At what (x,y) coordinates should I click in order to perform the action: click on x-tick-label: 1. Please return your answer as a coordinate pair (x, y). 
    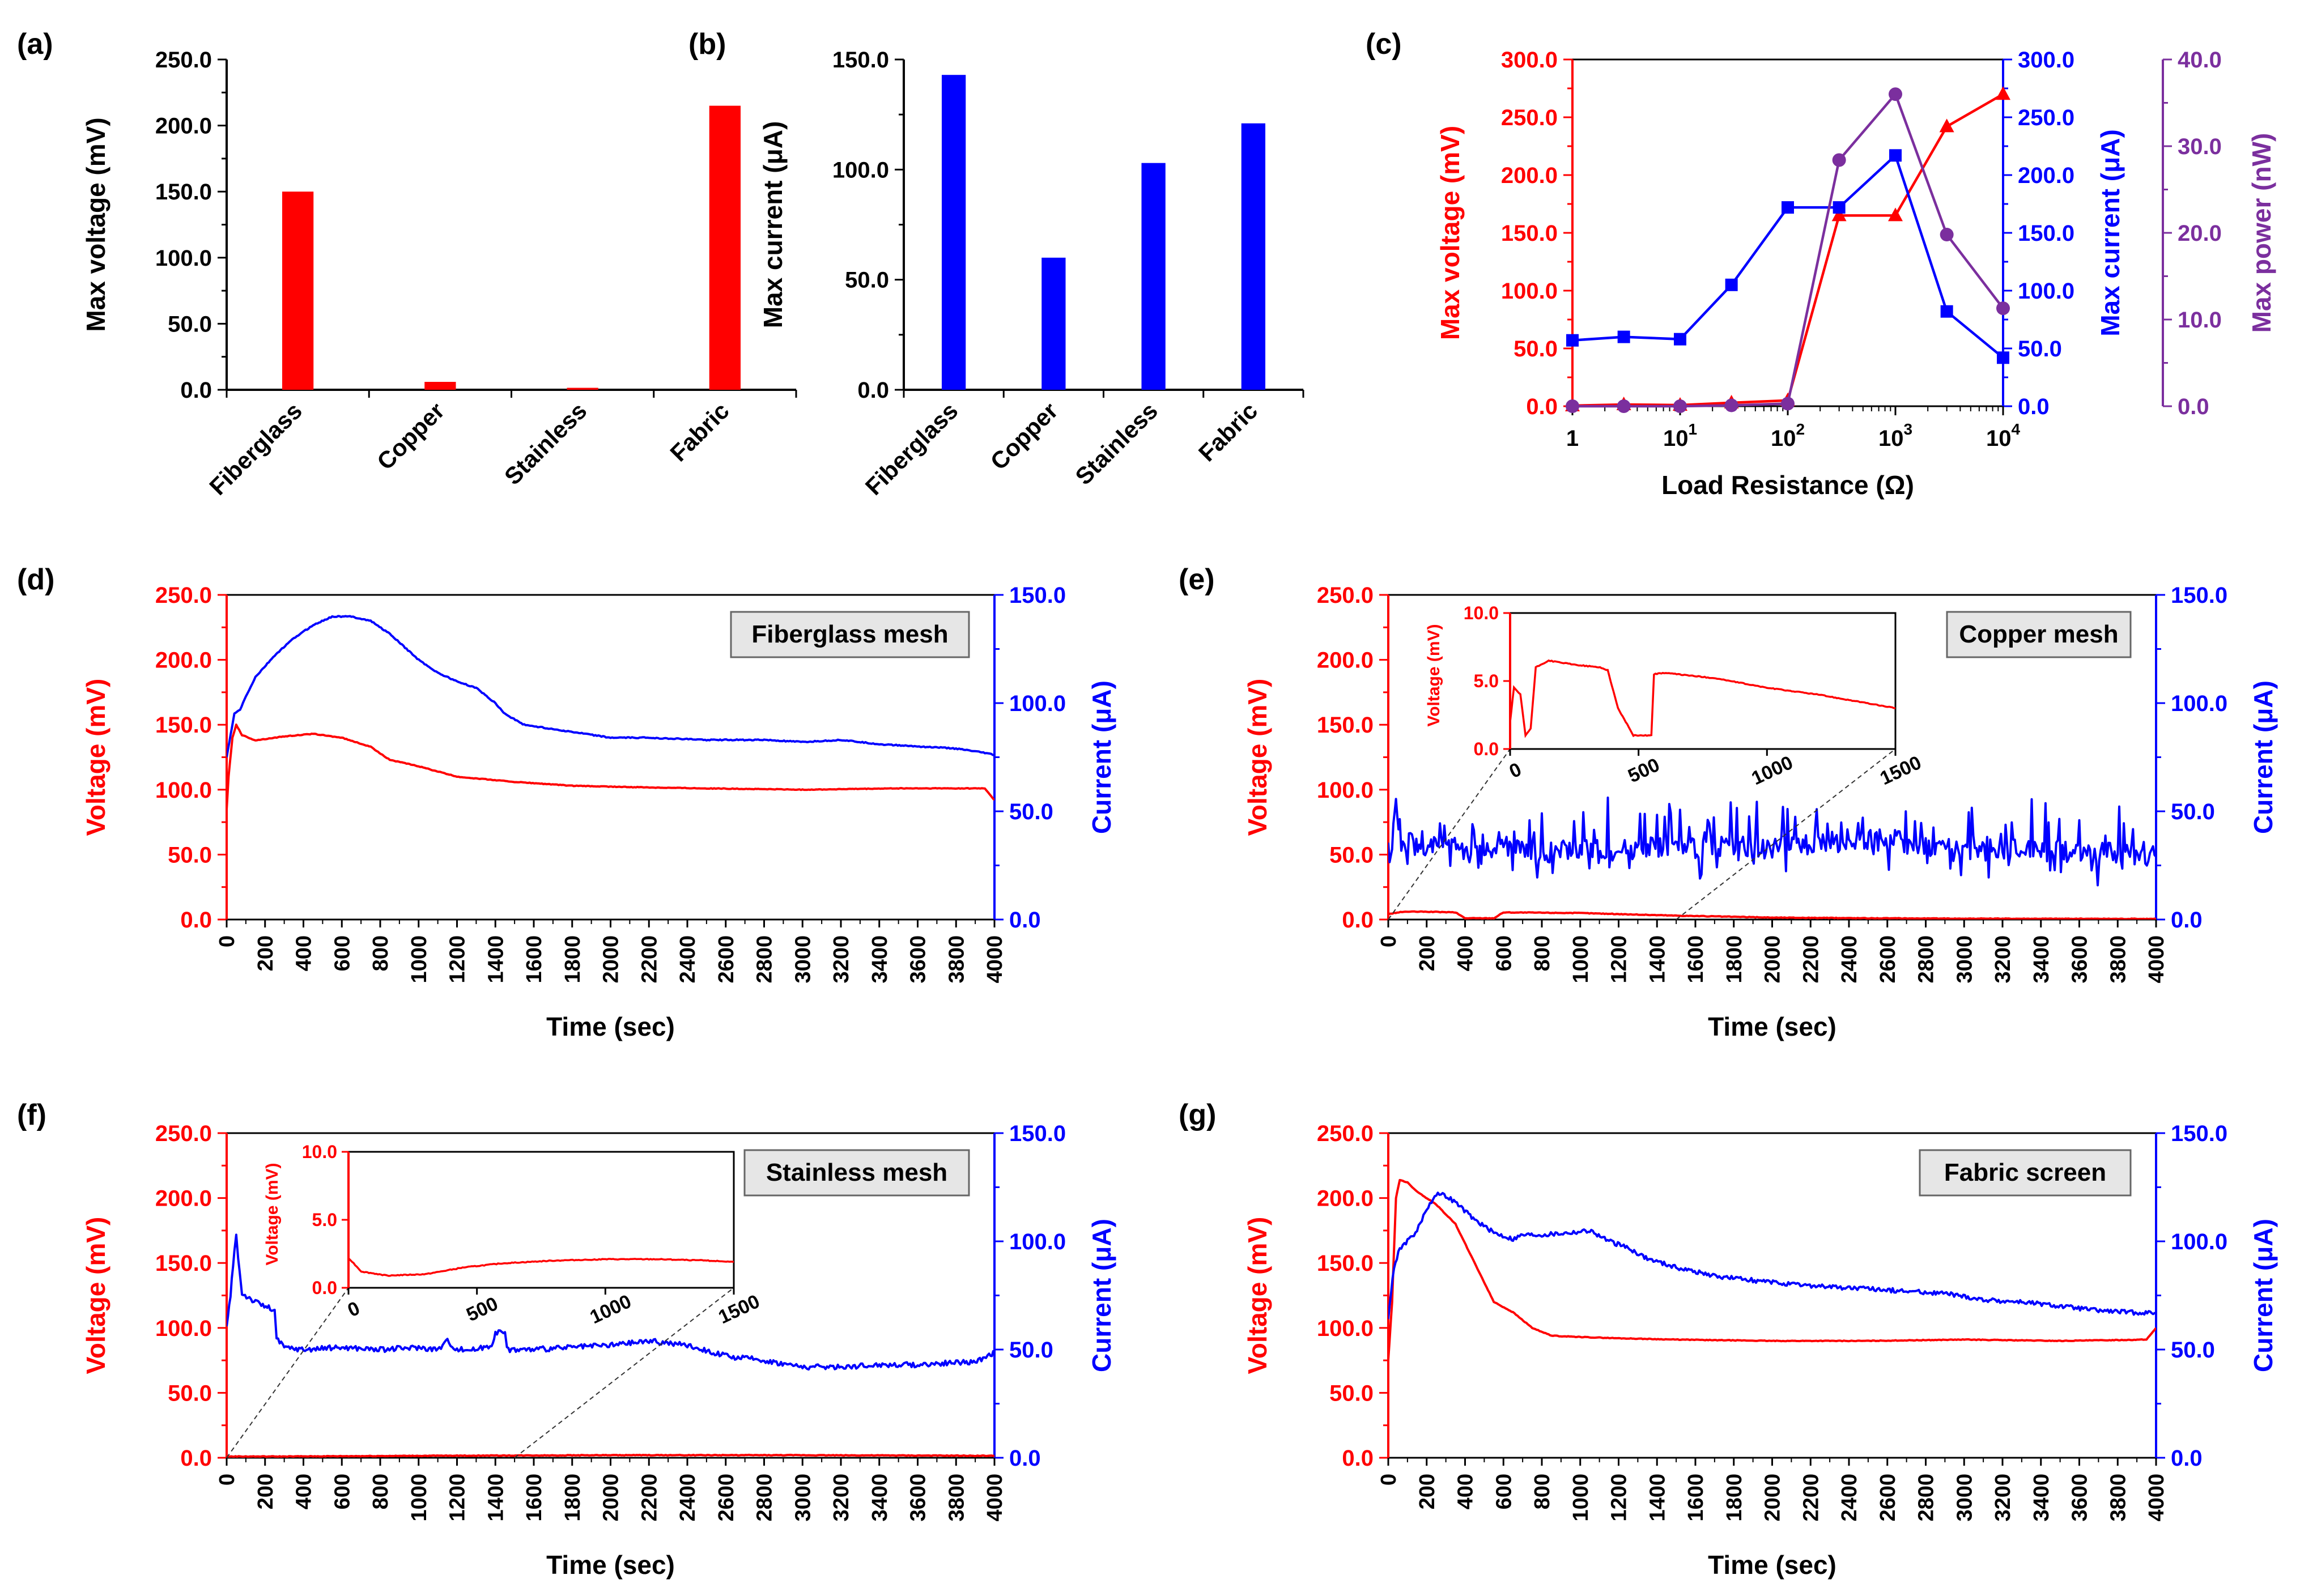
    Looking at the image, I should click on (1572, 438).